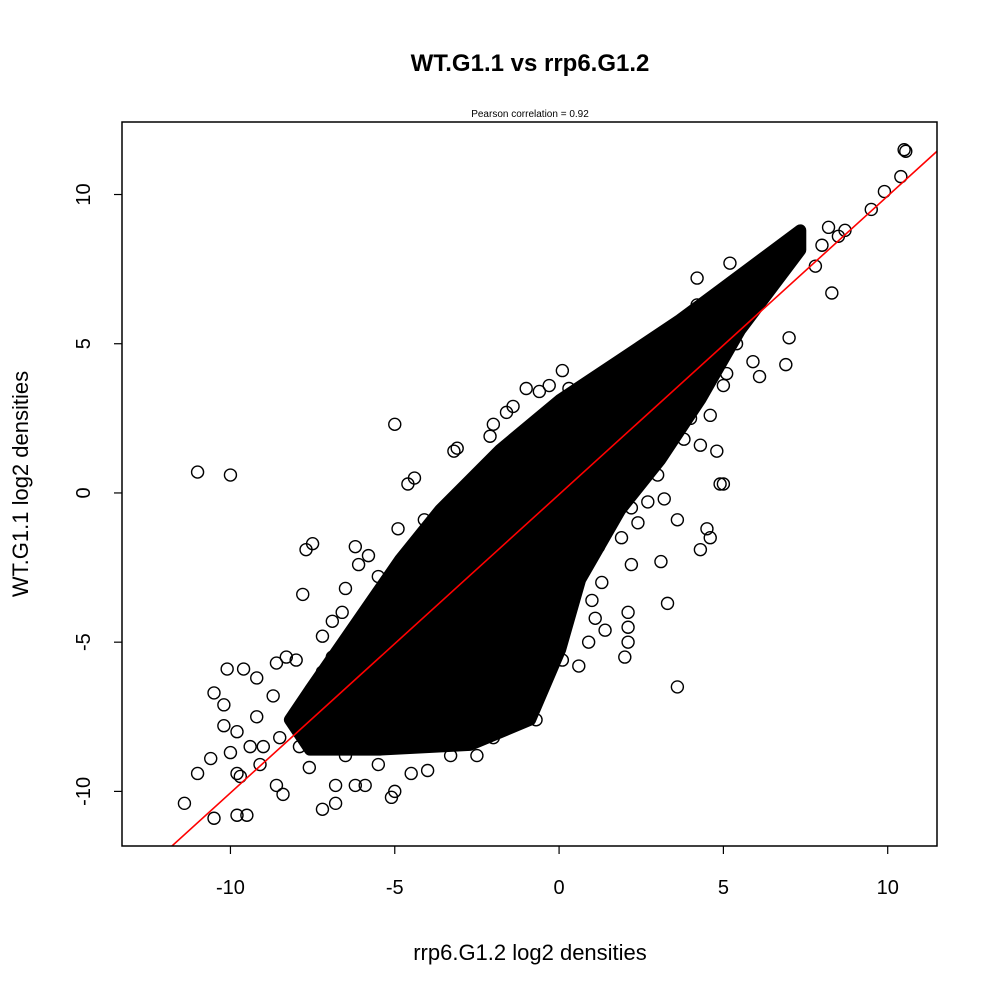 The width and height of the screenshot is (1000, 1000). What do you see at coordinates (84, 791) in the screenshot?
I see `y-tick-label: -10` at bounding box center [84, 791].